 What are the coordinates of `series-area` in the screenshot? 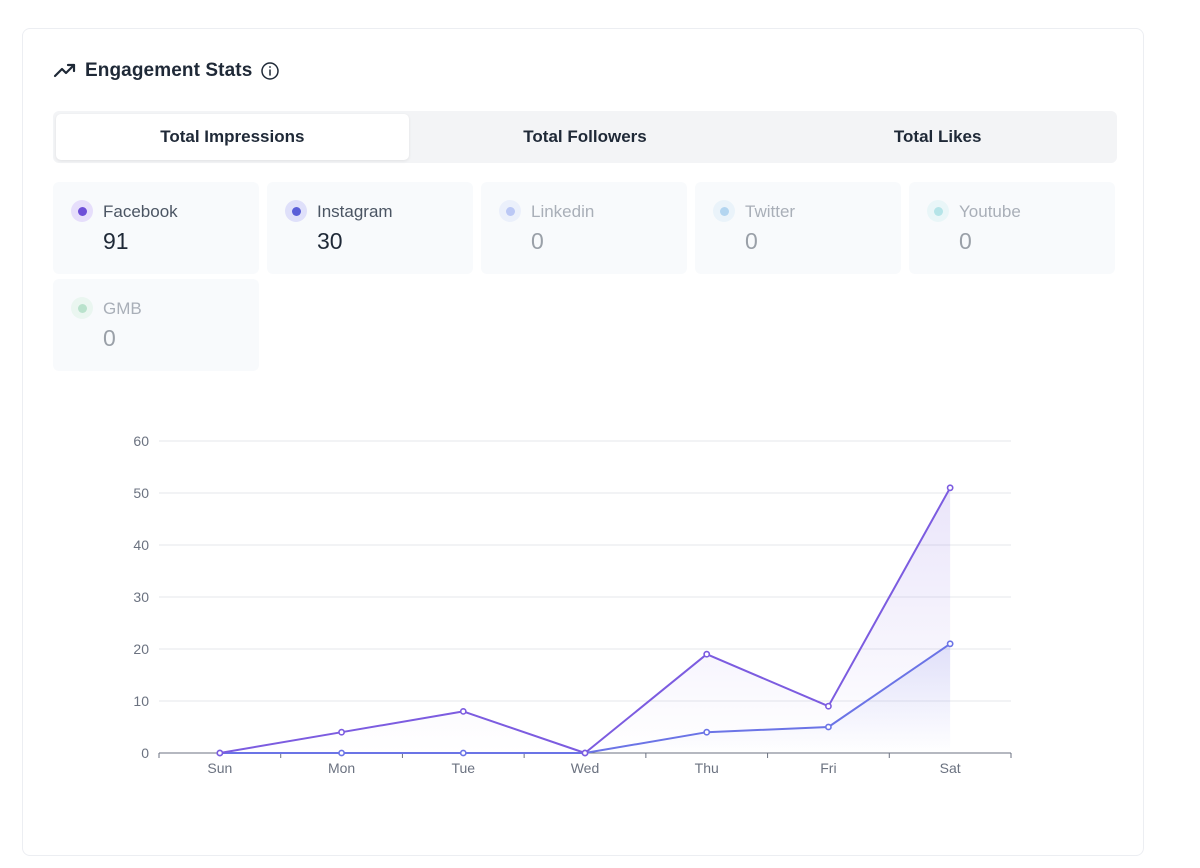 It's located at (585, 698).